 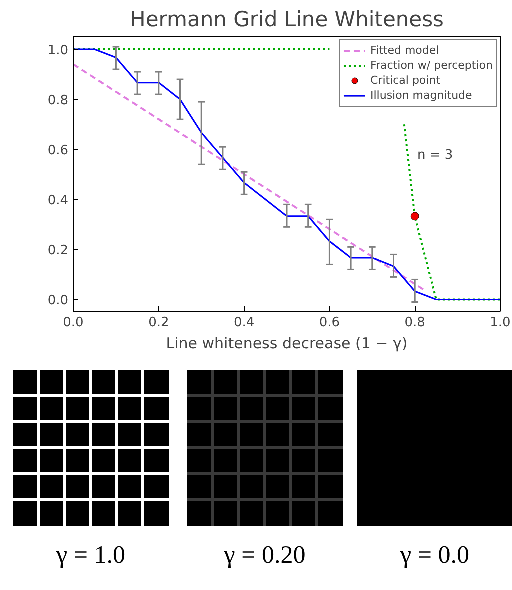 I want to click on y-tick-label: 0.2, so click(x=58, y=251).